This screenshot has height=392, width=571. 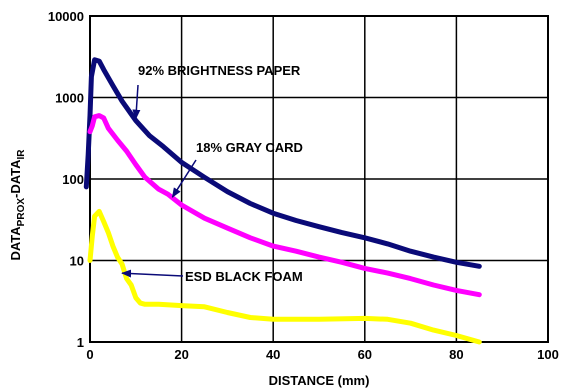 I want to click on annotation-label: 18% GRAY CARD, so click(x=249, y=147).